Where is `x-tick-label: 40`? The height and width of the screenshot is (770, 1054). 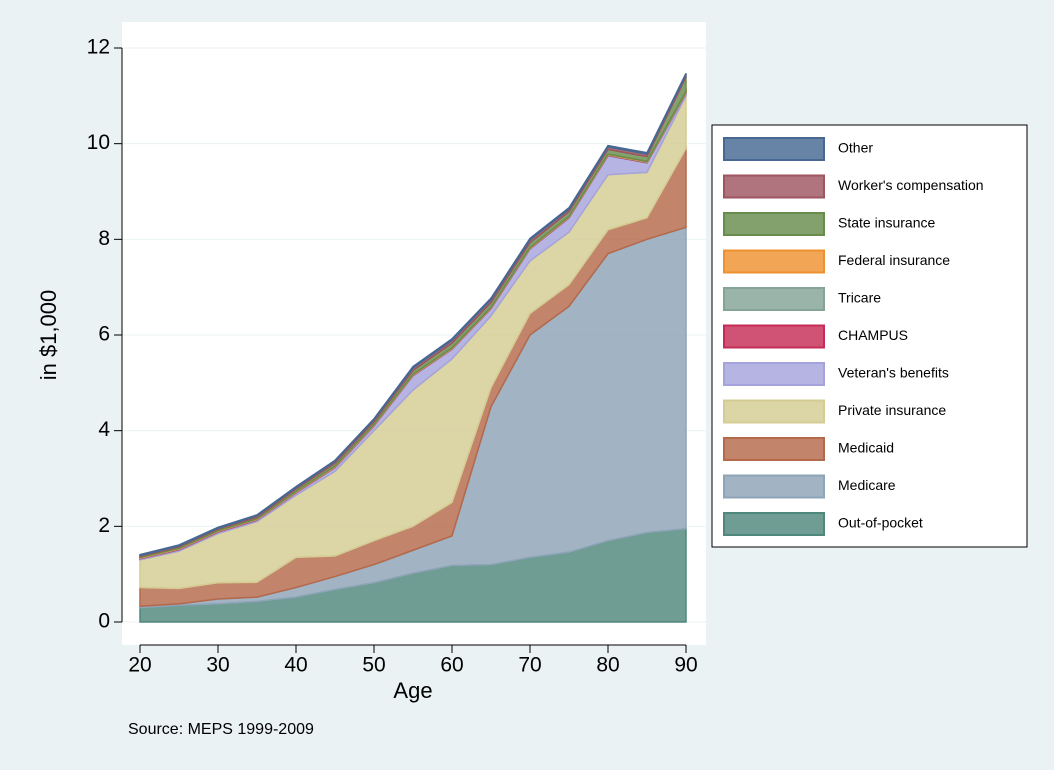
x-tick-label: 40 is located at coordinates (295, 665).